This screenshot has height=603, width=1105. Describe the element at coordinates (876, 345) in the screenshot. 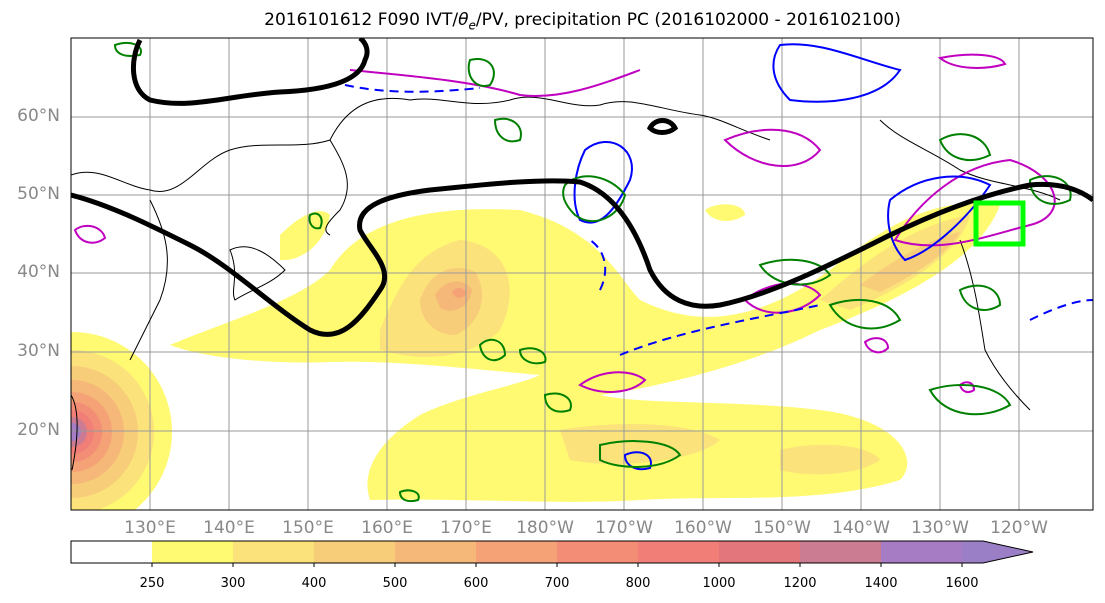

I see `pv-contour-se` at that location.